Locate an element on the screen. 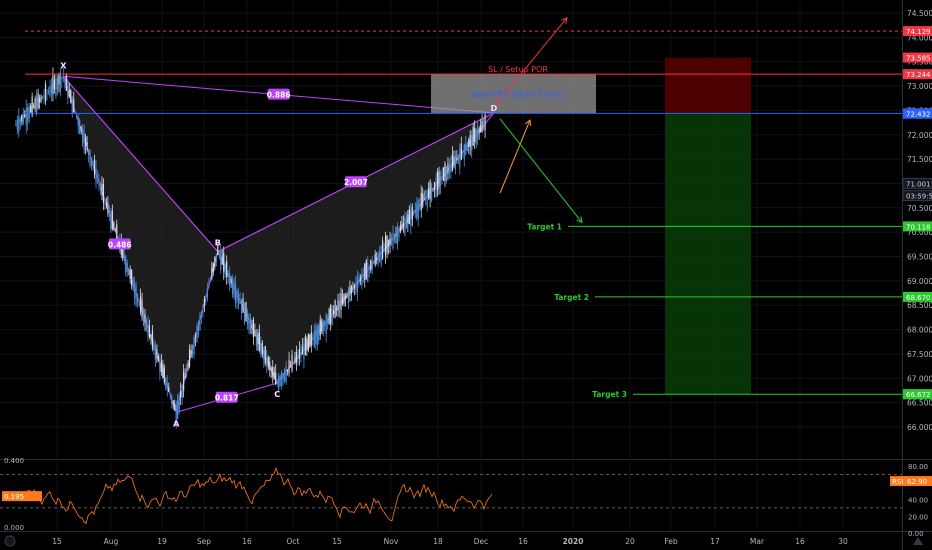 This screenshot has height=550, width=932. price-tick-label: 73.000 is located at coordinates (919, 86).